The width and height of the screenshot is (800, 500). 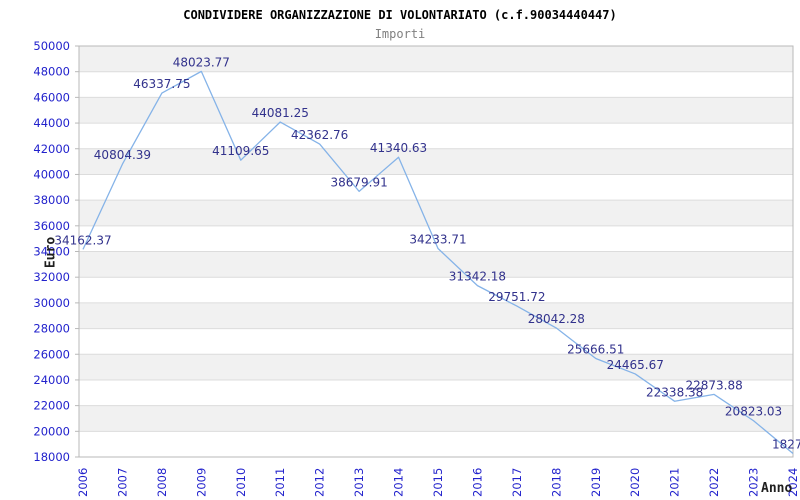 What do you see at coordinates (713, 385) in the screenshot?
I see `data-point-label: 22873.88` at bounding box center [713, 385].